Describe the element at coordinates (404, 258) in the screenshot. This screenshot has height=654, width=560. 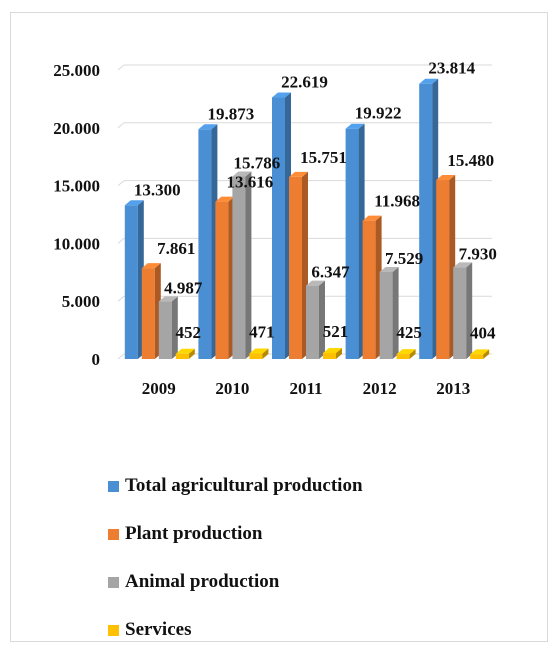
I see `data-label: 7.529` at that location.